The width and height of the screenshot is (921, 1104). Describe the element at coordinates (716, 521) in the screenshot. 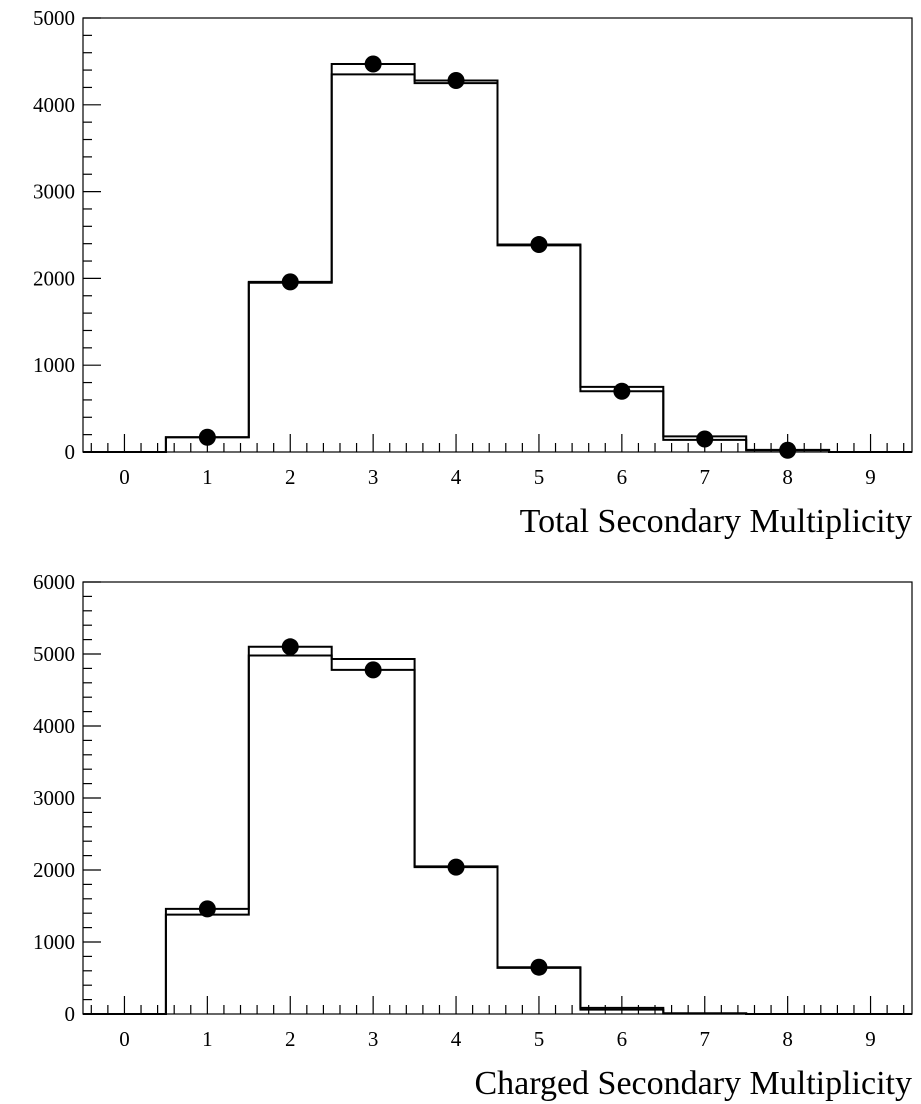

I see `x-axis-label: Total Secondary Multiplicity` at that location.